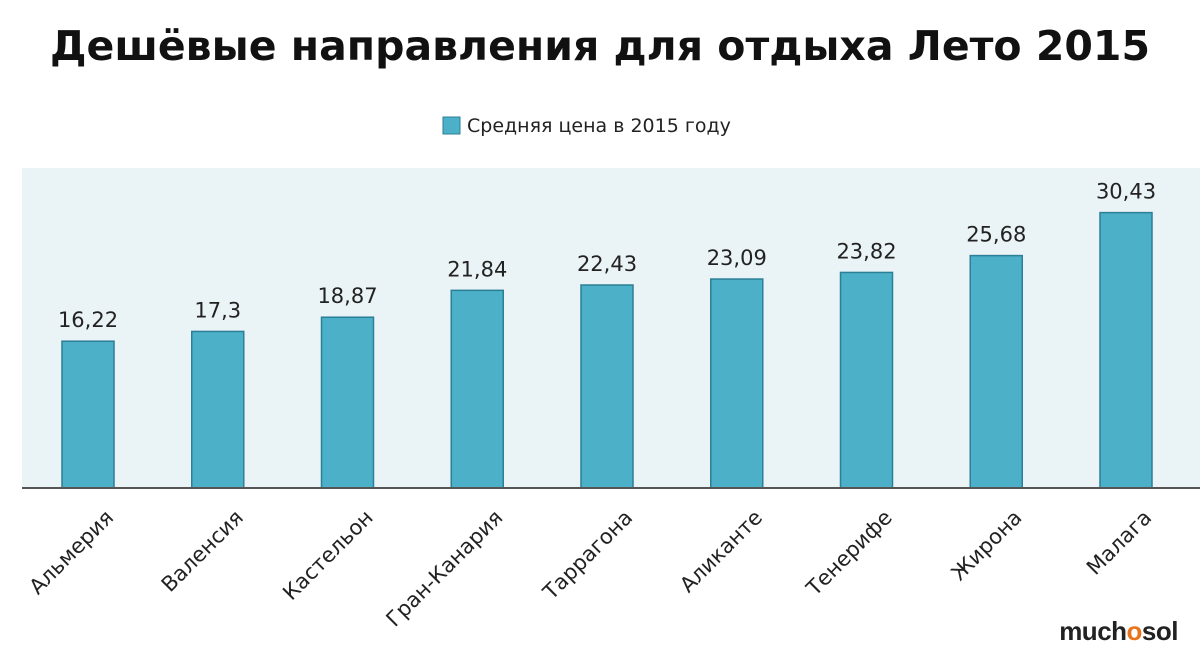  I want to click on value-label: 25,68, so click(996, 235).